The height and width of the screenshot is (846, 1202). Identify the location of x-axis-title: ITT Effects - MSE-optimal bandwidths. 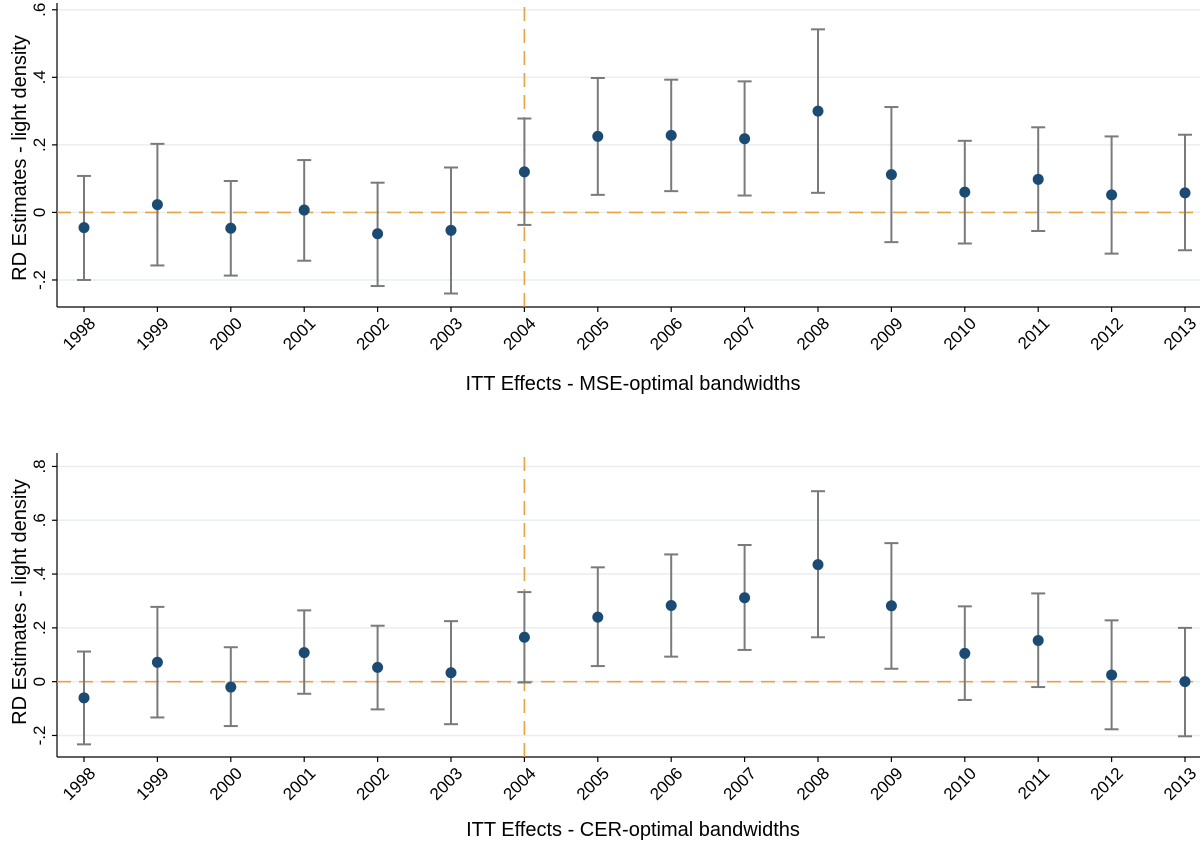
(633, 384).